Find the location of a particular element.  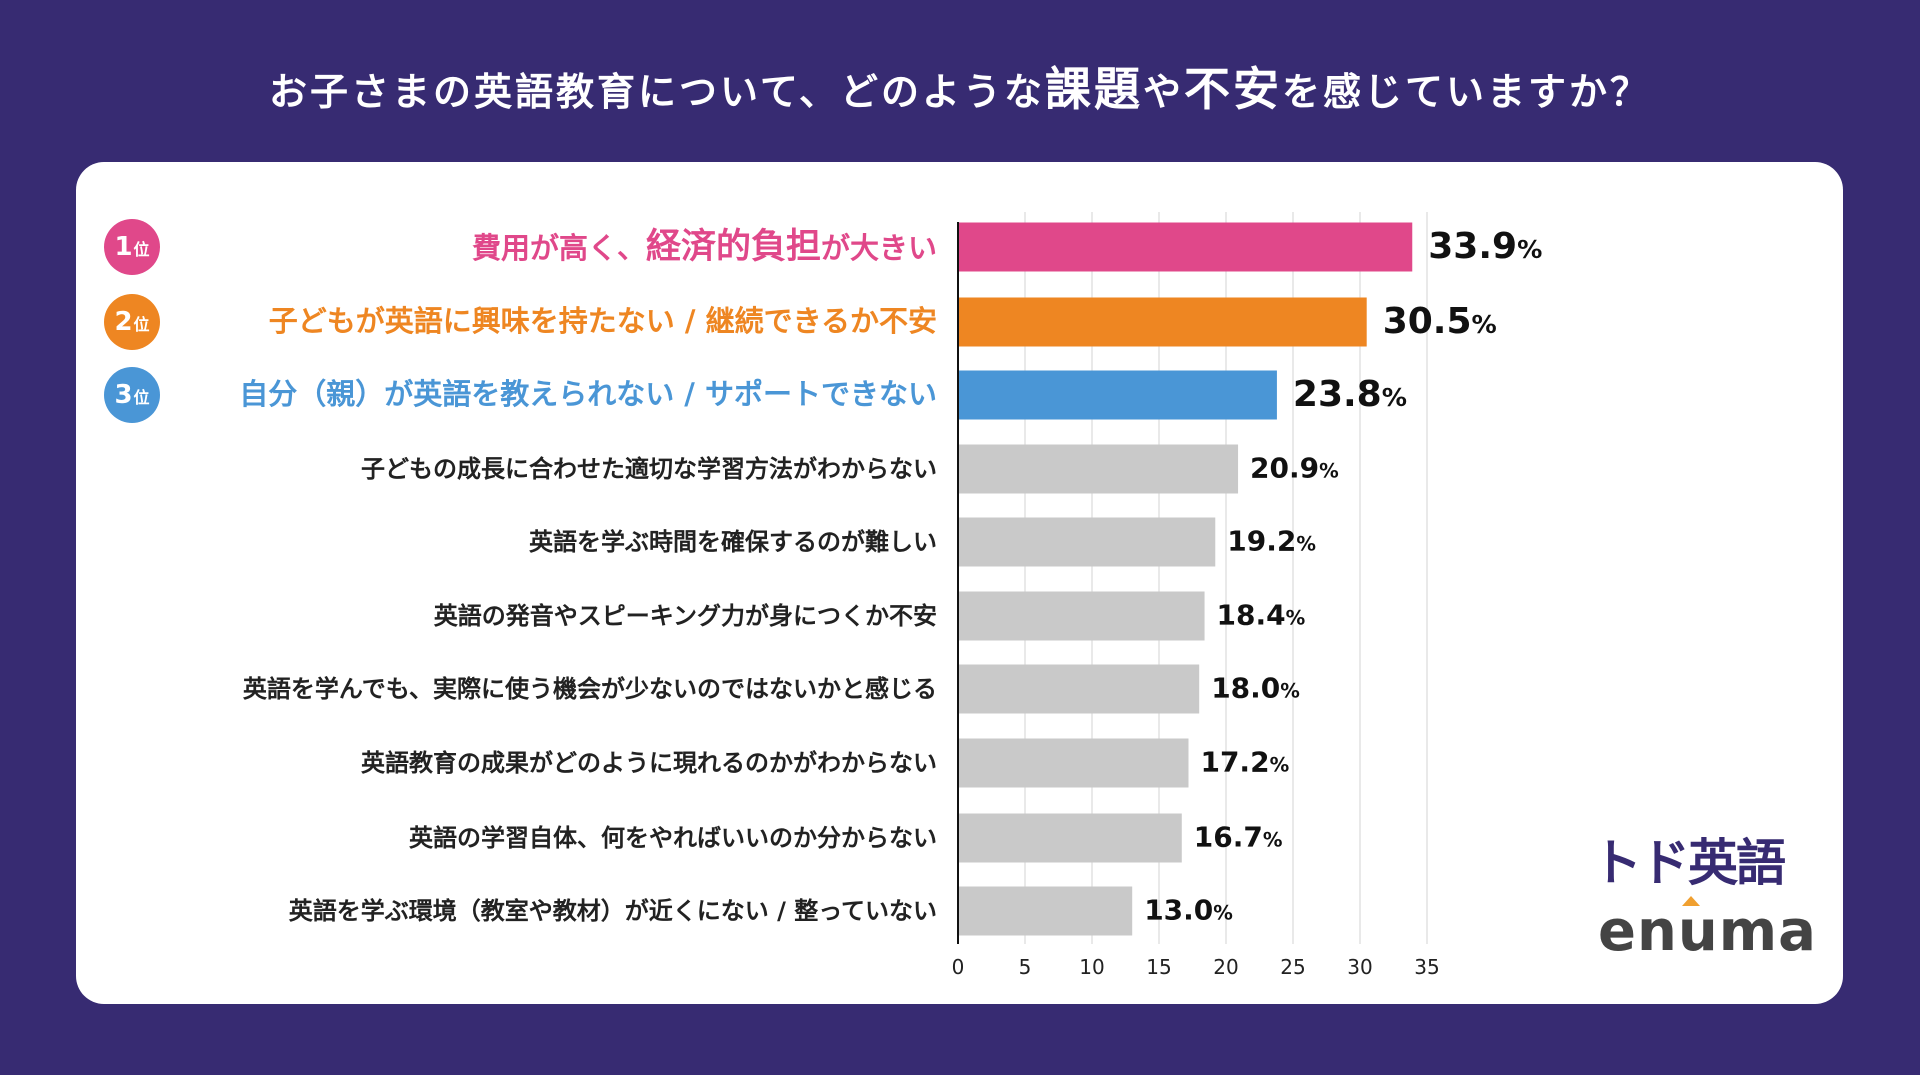

category-label: 英語を学ぶ環境（教室や教材）が近くにない / 整っていない is located at coordinates (613, 911).